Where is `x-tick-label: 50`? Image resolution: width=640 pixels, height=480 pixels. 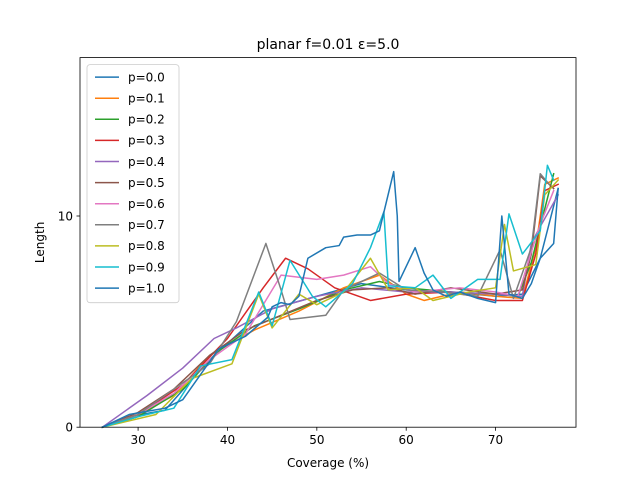 x-tick-label: 50 is located at coordinates (316, 440).